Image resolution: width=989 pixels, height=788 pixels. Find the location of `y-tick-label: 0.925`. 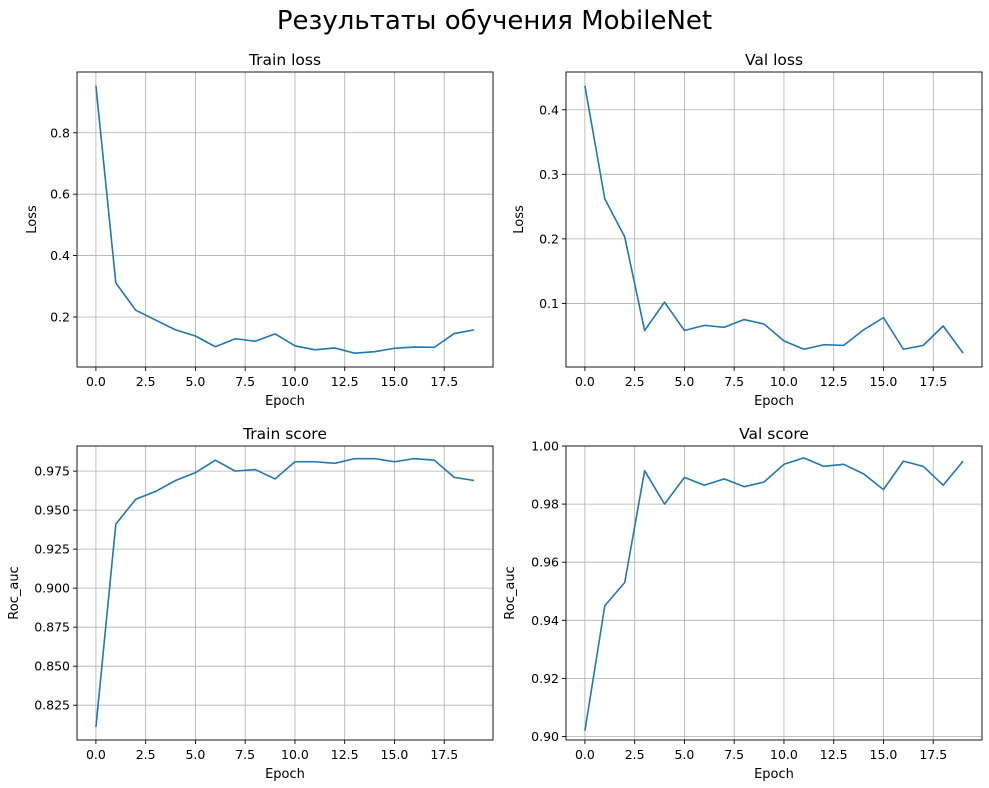

y-tick-label: 0.925 is located at coordinates (52, 549).